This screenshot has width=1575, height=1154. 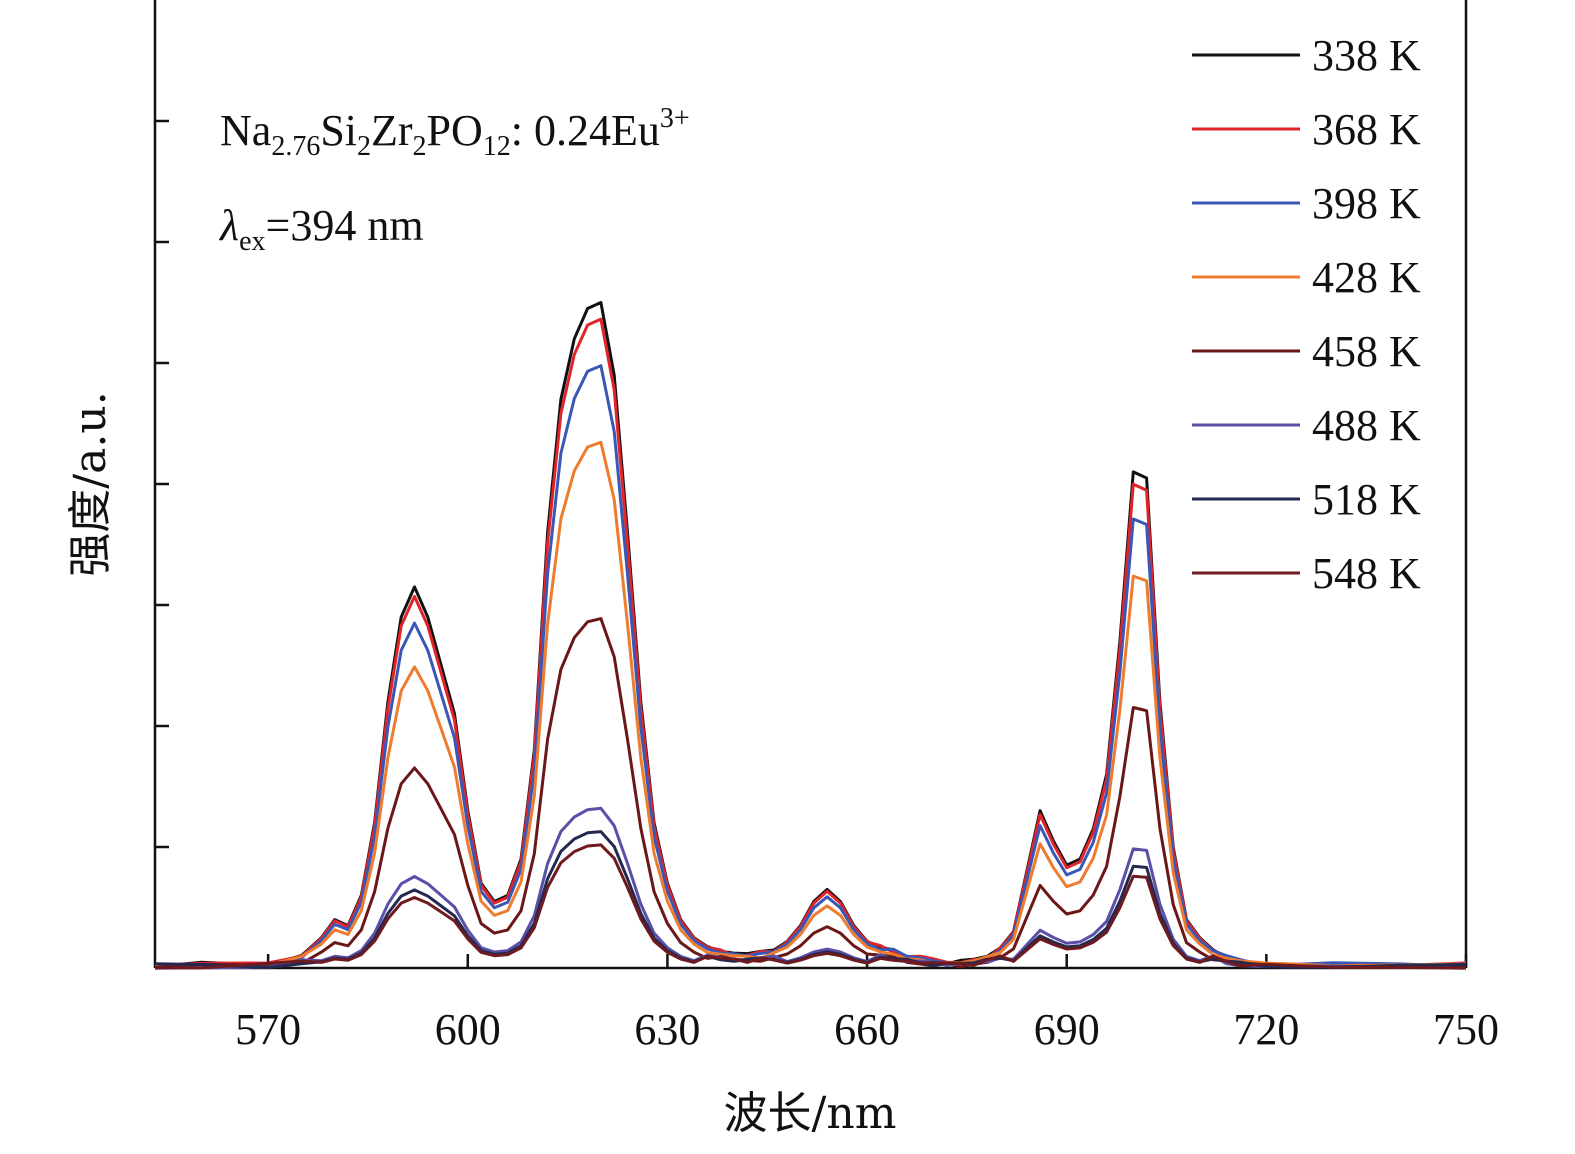 I want to click on x-tick-label: 720, so click(x=1266, y=1029).